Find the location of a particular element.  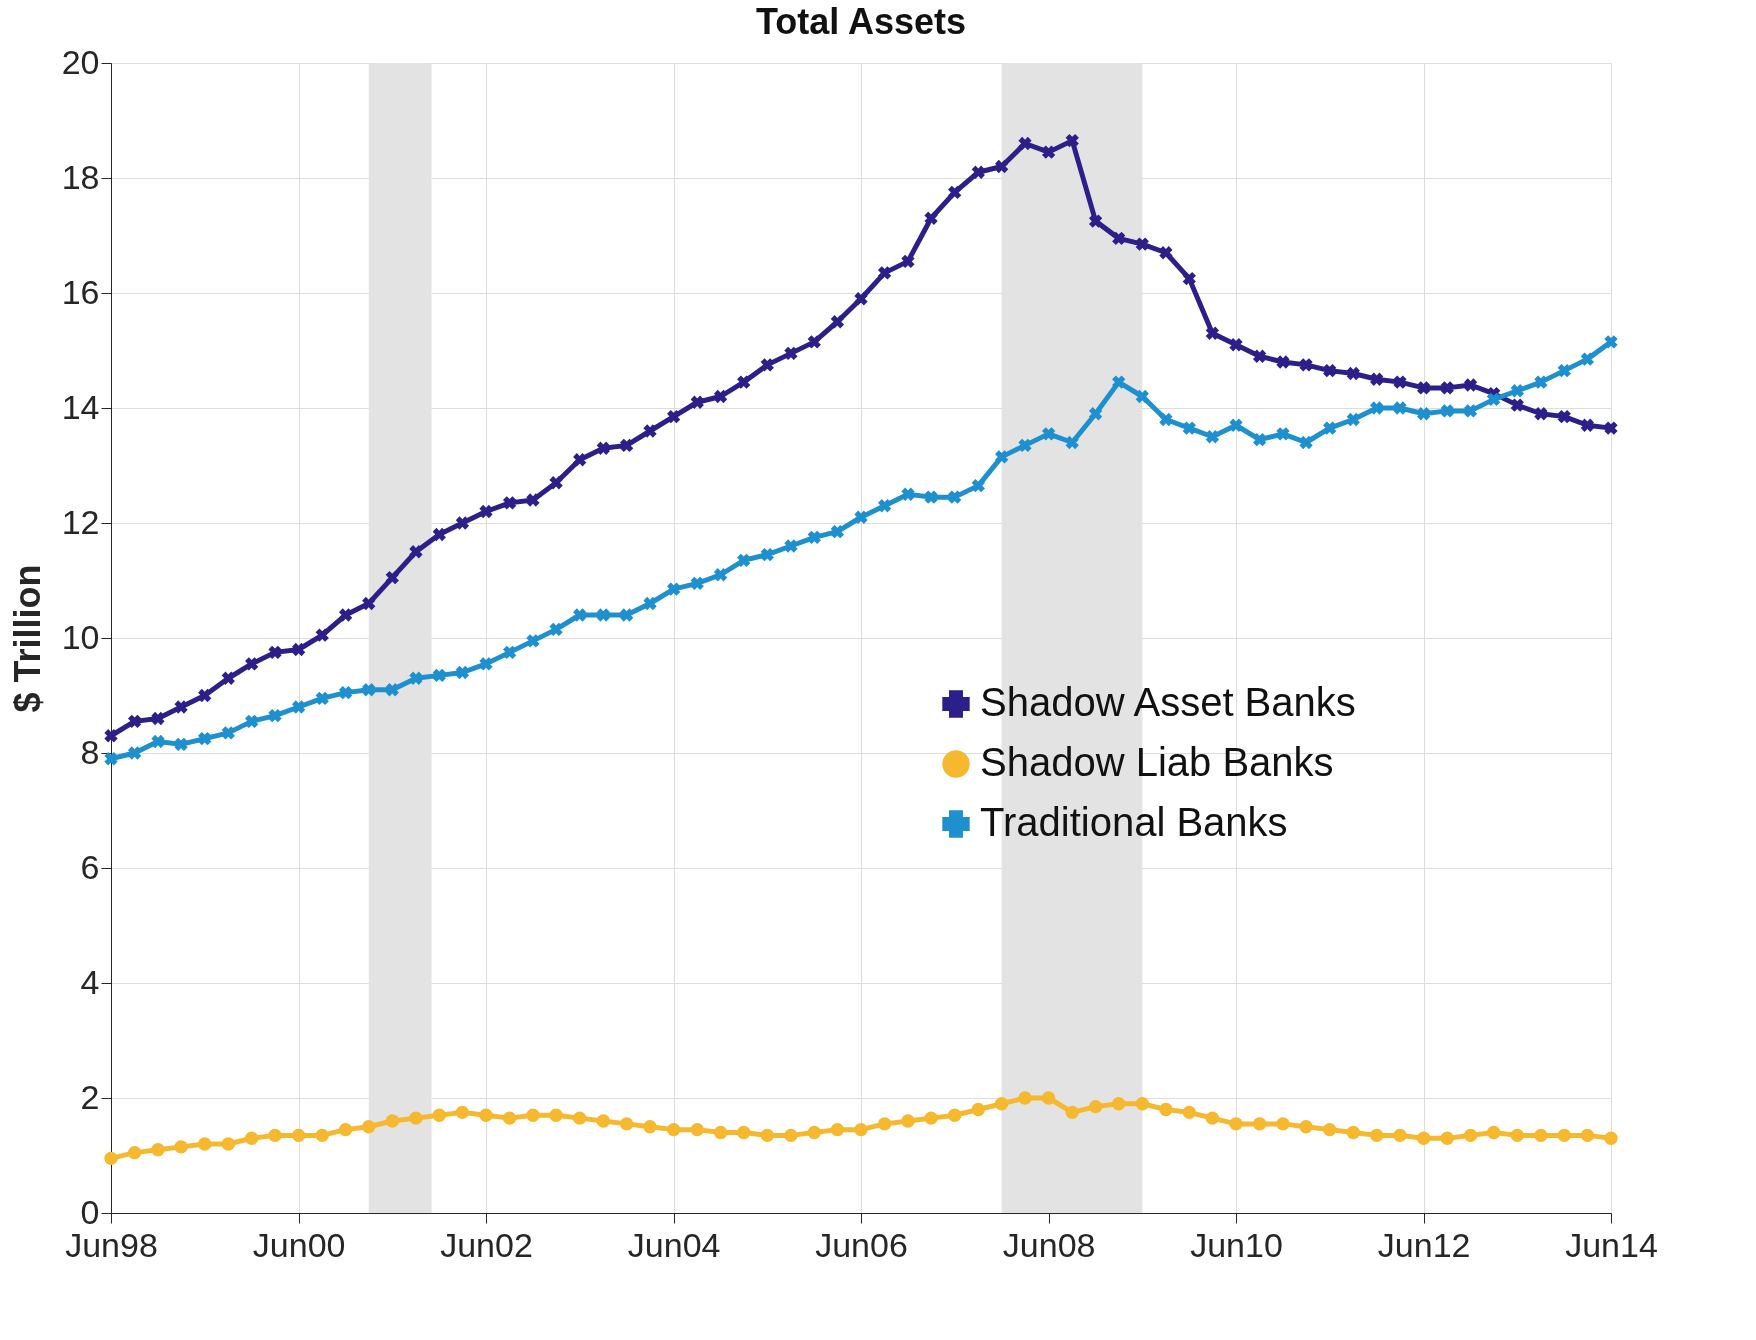

legend-label: Traditional Banks is located at coordinates (1134, 822).